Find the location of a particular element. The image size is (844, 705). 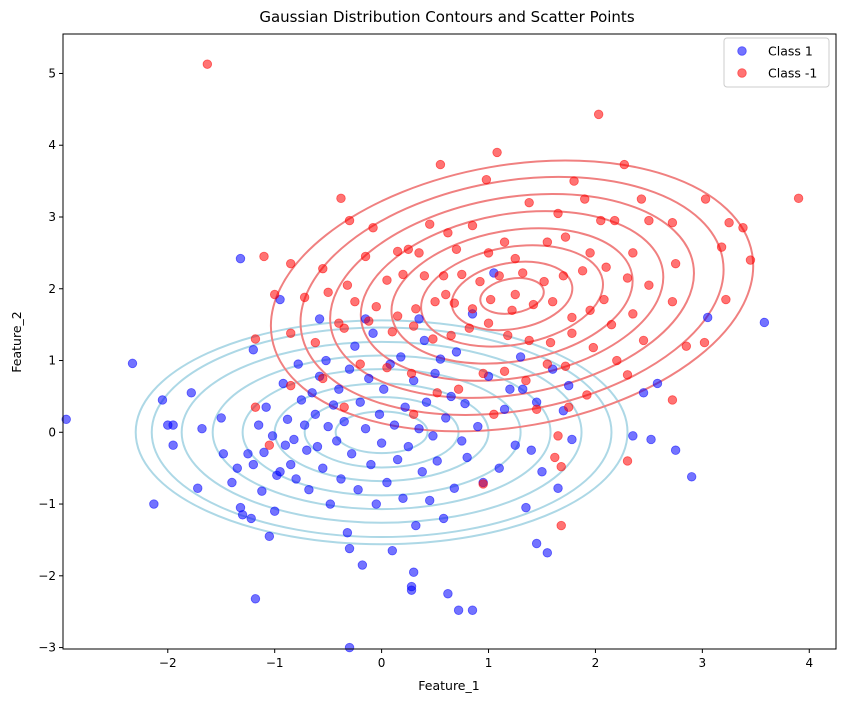

x-tick-label: 3 is located at coordinates (703, 663).